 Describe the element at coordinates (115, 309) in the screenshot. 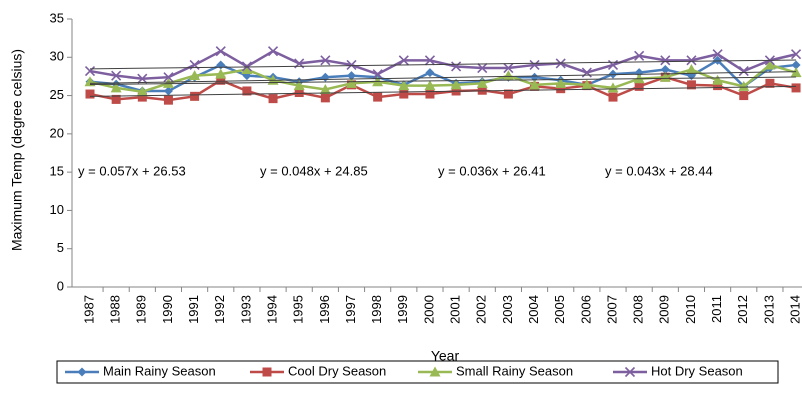

I see `x-tick-label: 1988` at that location.